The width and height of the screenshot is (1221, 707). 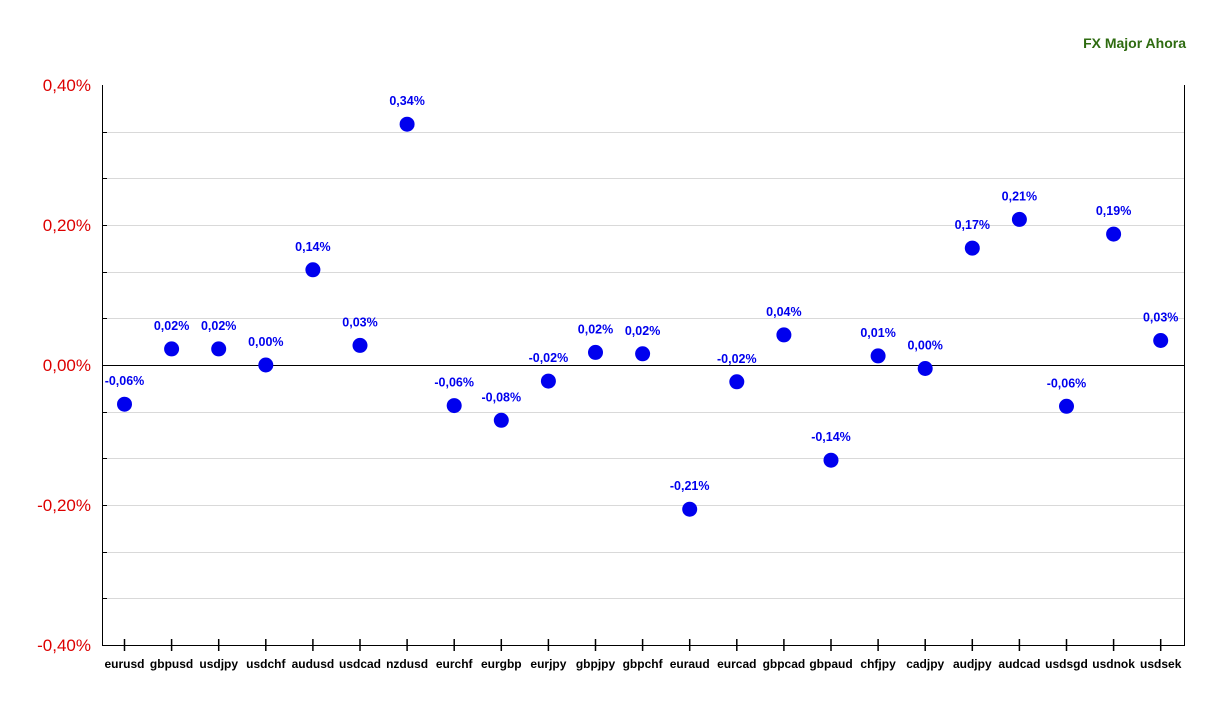 What do you see at coordinates (1019, 196) in the screenshot?
I see `data-label: 0,21%` at bounding box center [1019, 196].